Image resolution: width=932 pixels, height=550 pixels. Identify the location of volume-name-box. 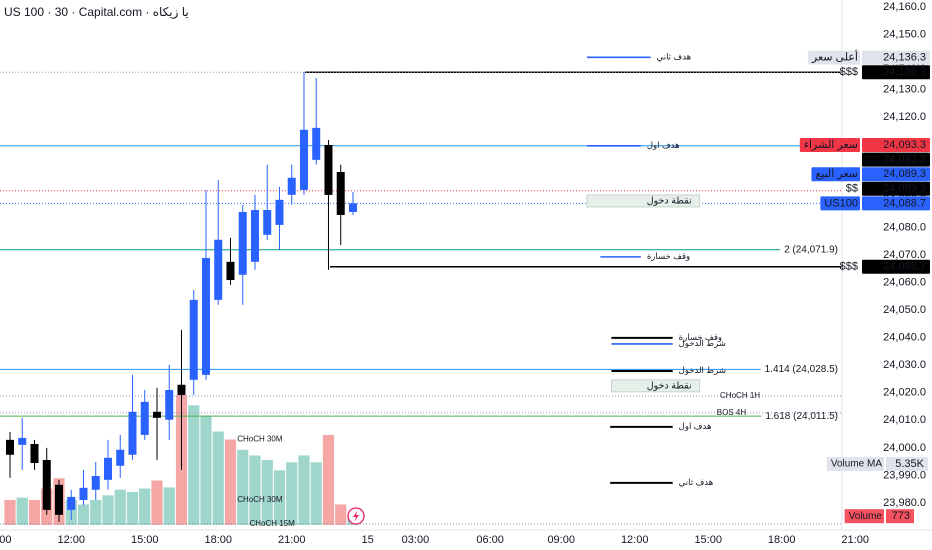
(864, 516).